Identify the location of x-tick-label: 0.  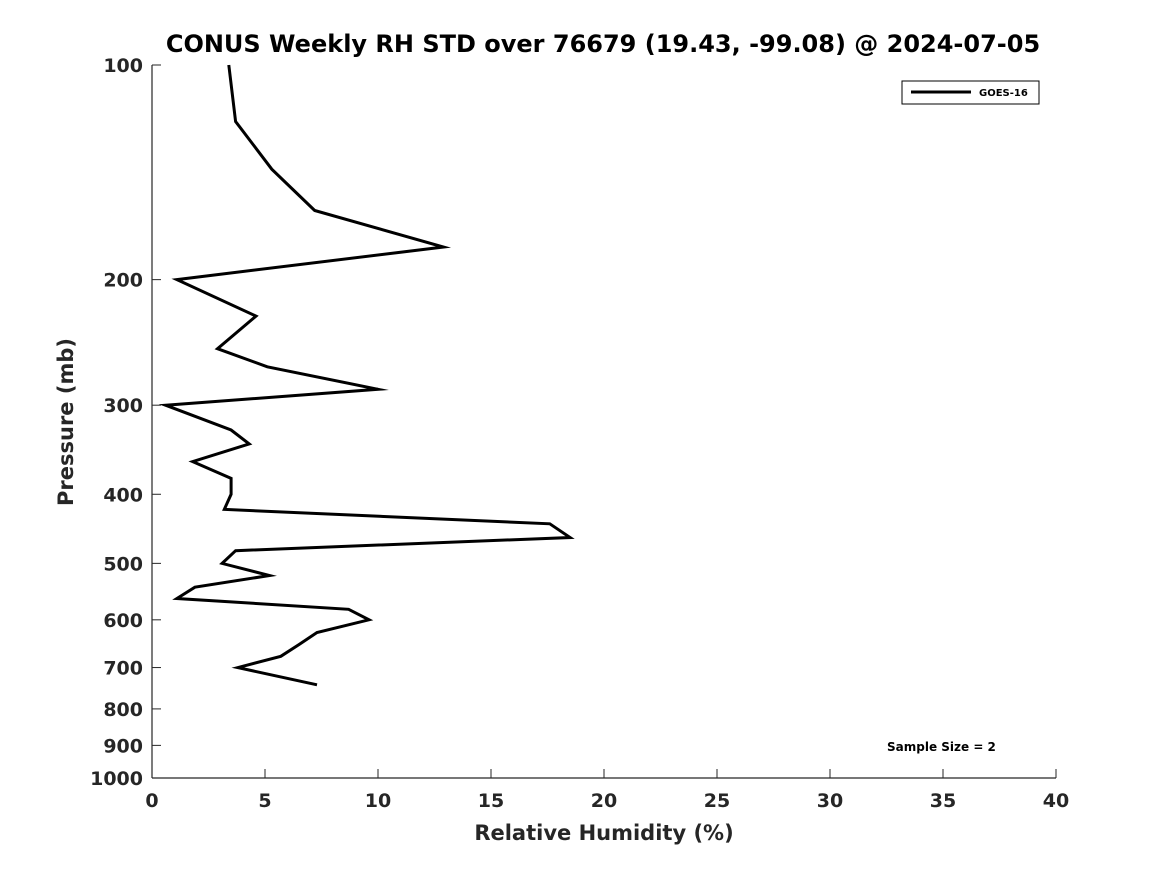
(151, 801).